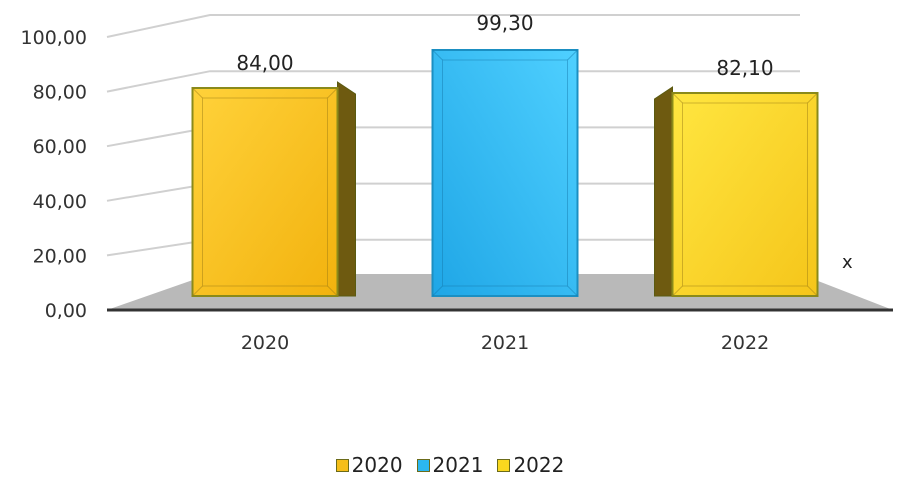  Describe the element at coordinates (663, 191) in the screenshot. I see `bar-side-2022` at that location.